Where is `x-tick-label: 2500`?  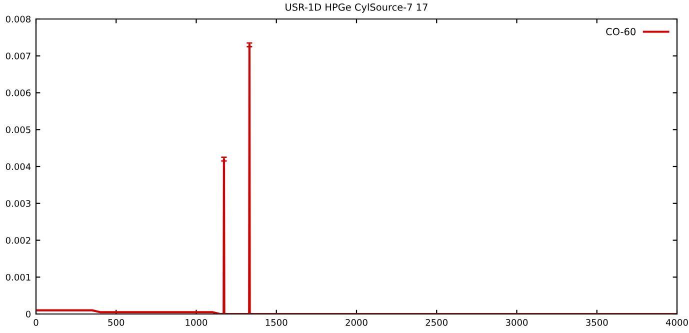
x-tick-label: 2500 is located at coordinates (437, 322).